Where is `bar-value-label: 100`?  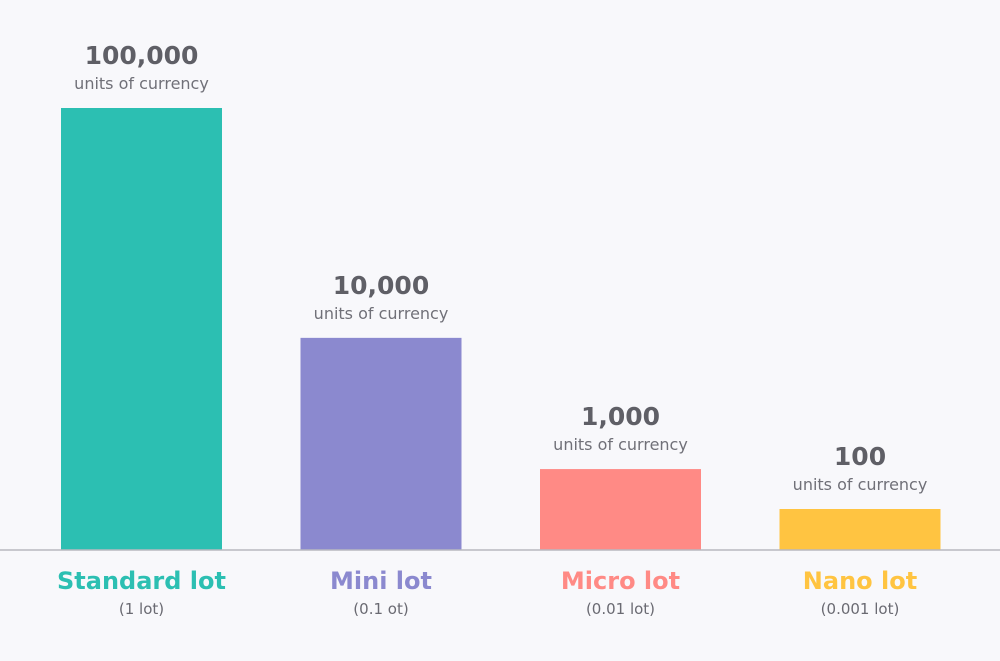 bar-value-label: 100 is located at coordinates (860, 456).